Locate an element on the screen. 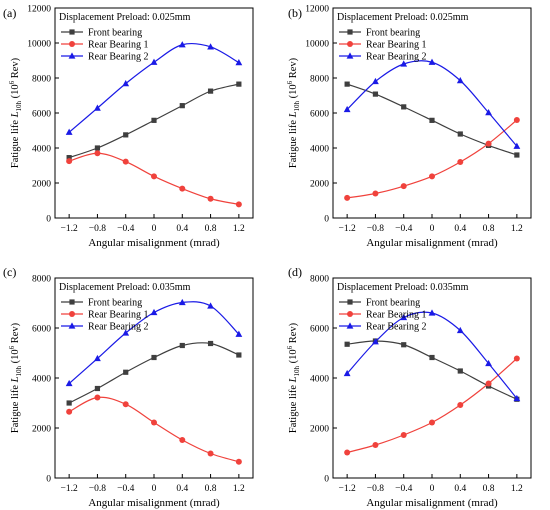 This screenshot has width=550, height=510. y-tick-label: 2000 is located at coordinates (319, 430).